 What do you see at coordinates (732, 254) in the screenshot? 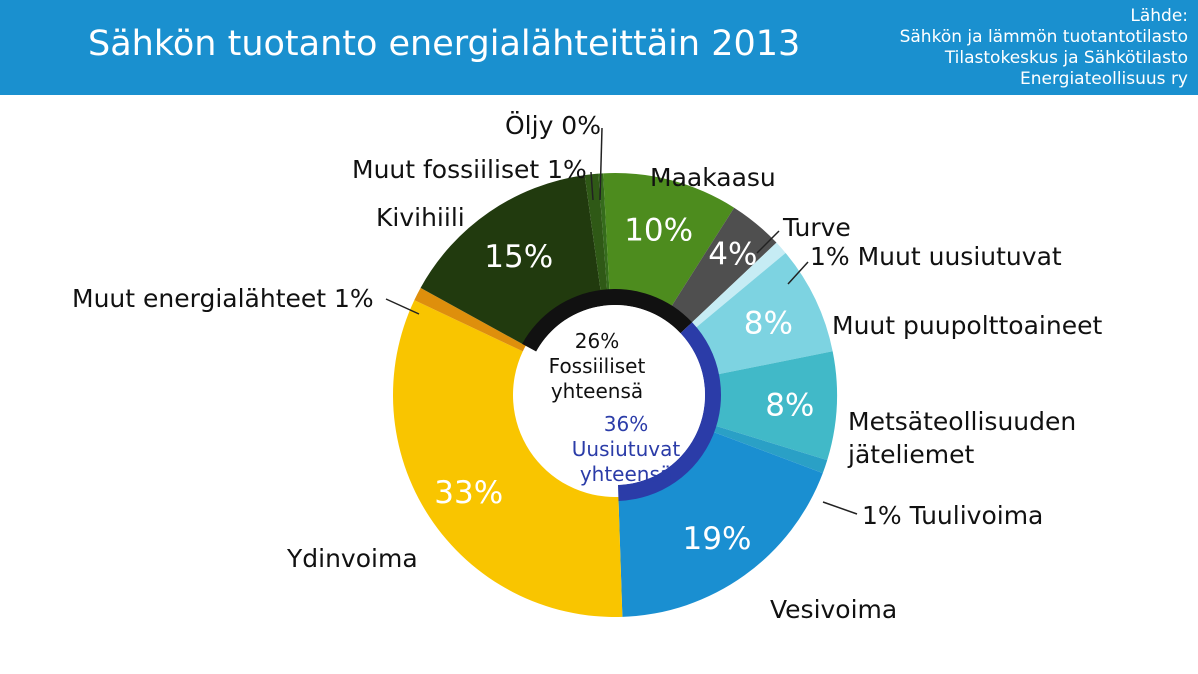
I see `slice-value-label: 4%` at bounding box center [732, 254].